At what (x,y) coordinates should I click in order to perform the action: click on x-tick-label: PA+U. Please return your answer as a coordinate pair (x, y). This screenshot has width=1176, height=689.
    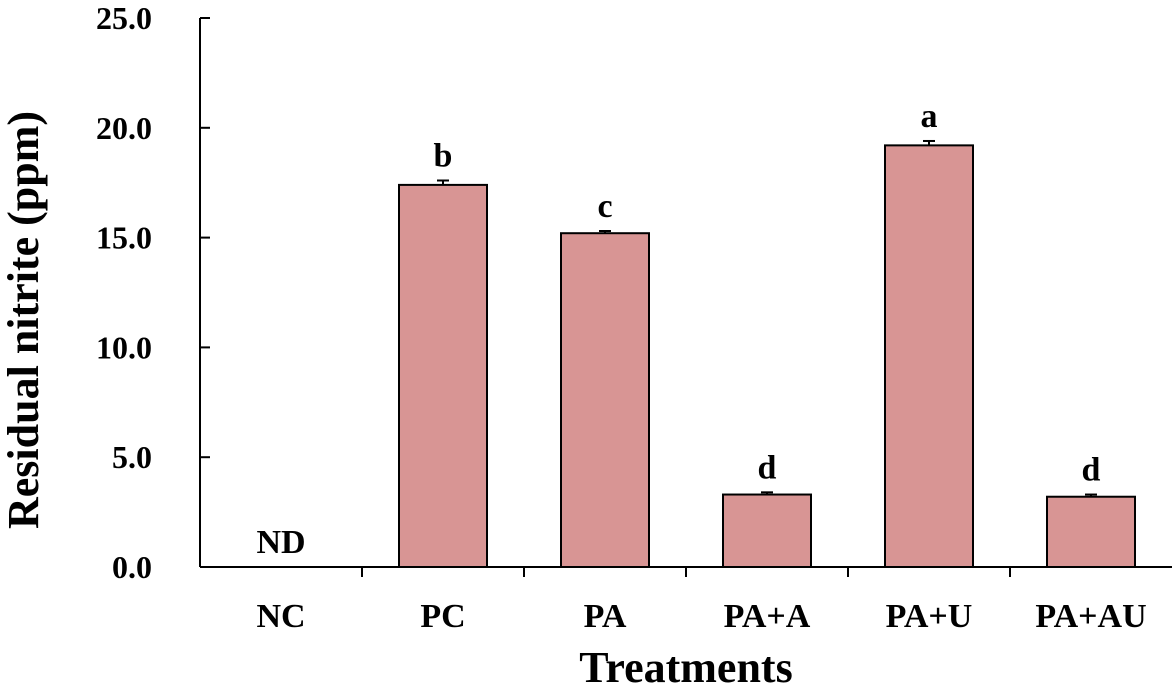
    Looking at the image, I should click on (929, 616).